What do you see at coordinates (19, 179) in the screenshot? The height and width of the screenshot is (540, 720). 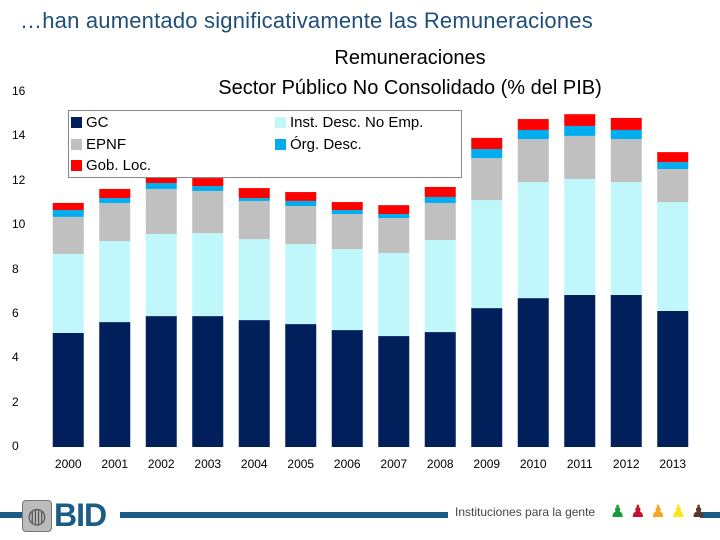 I see `y-tick-label: 12` at bounding box center [19, 179].